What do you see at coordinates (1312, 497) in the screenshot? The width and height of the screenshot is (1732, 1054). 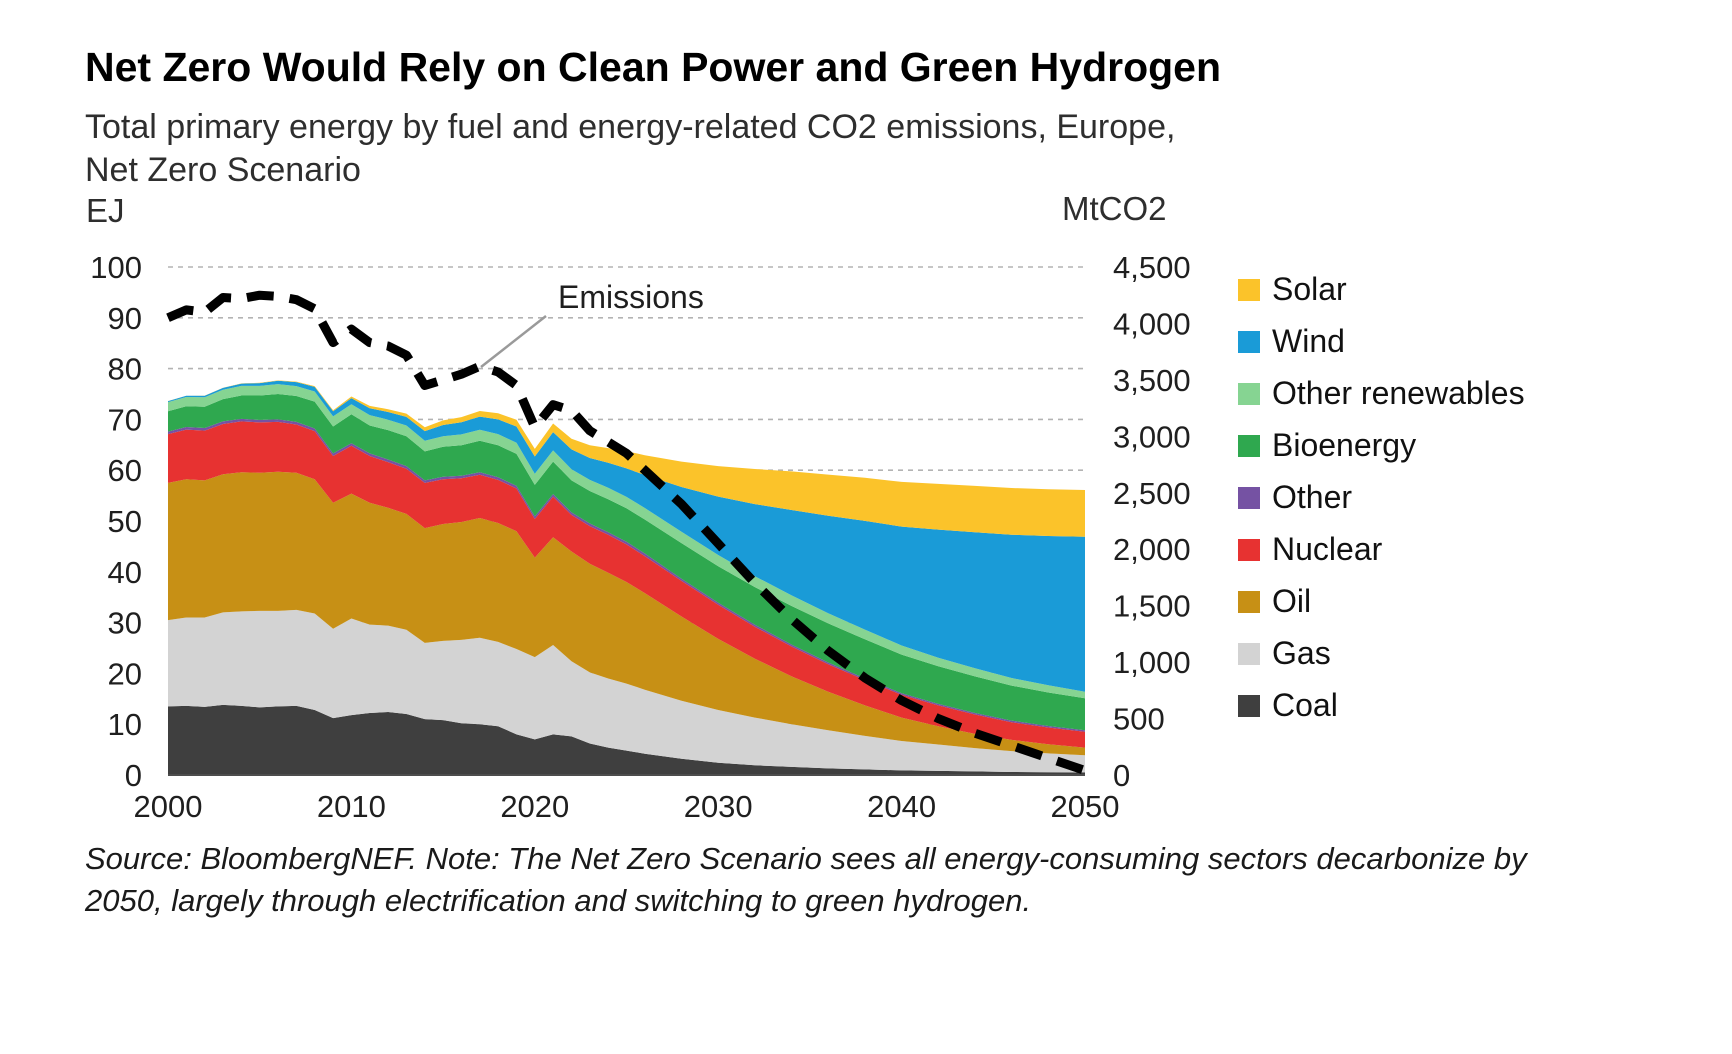 I see `legend-label: Other` at bounding box center [1312, 497].